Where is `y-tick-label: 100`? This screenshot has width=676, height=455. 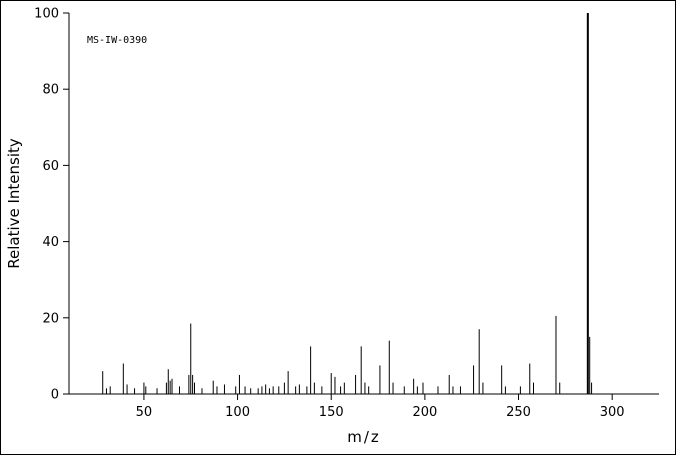
y-tick-label: 100 is located at coordinates (46, 14).